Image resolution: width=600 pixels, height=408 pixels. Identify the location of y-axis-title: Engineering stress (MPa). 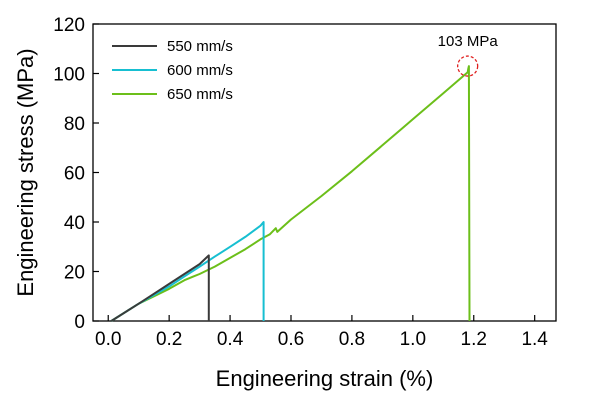
(25, 172).